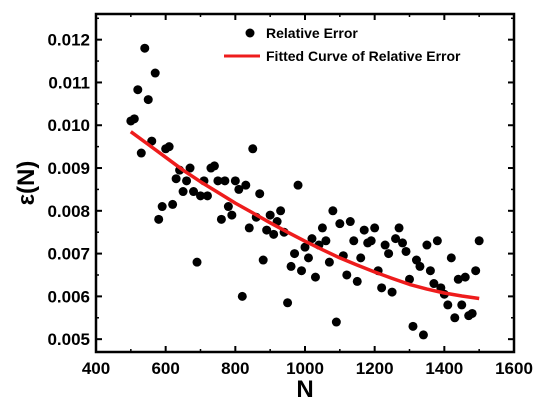 This screenshot has height=408, width=550. I want to click on y-tick-label: 0.005, so click(68, 339).